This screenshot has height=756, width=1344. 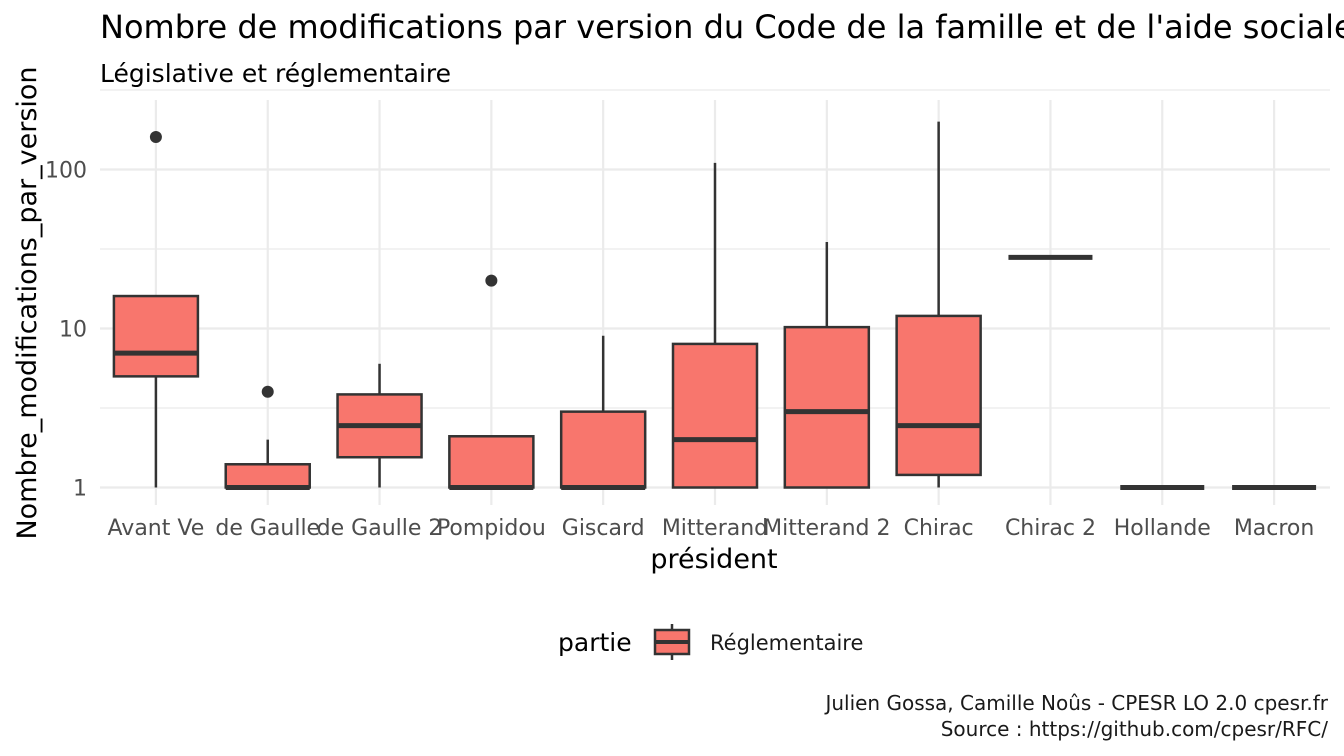 What do you see at coordinates (491, 382) in the screenshot?
I see `box-pompidou` at bounding box center [491, 382].